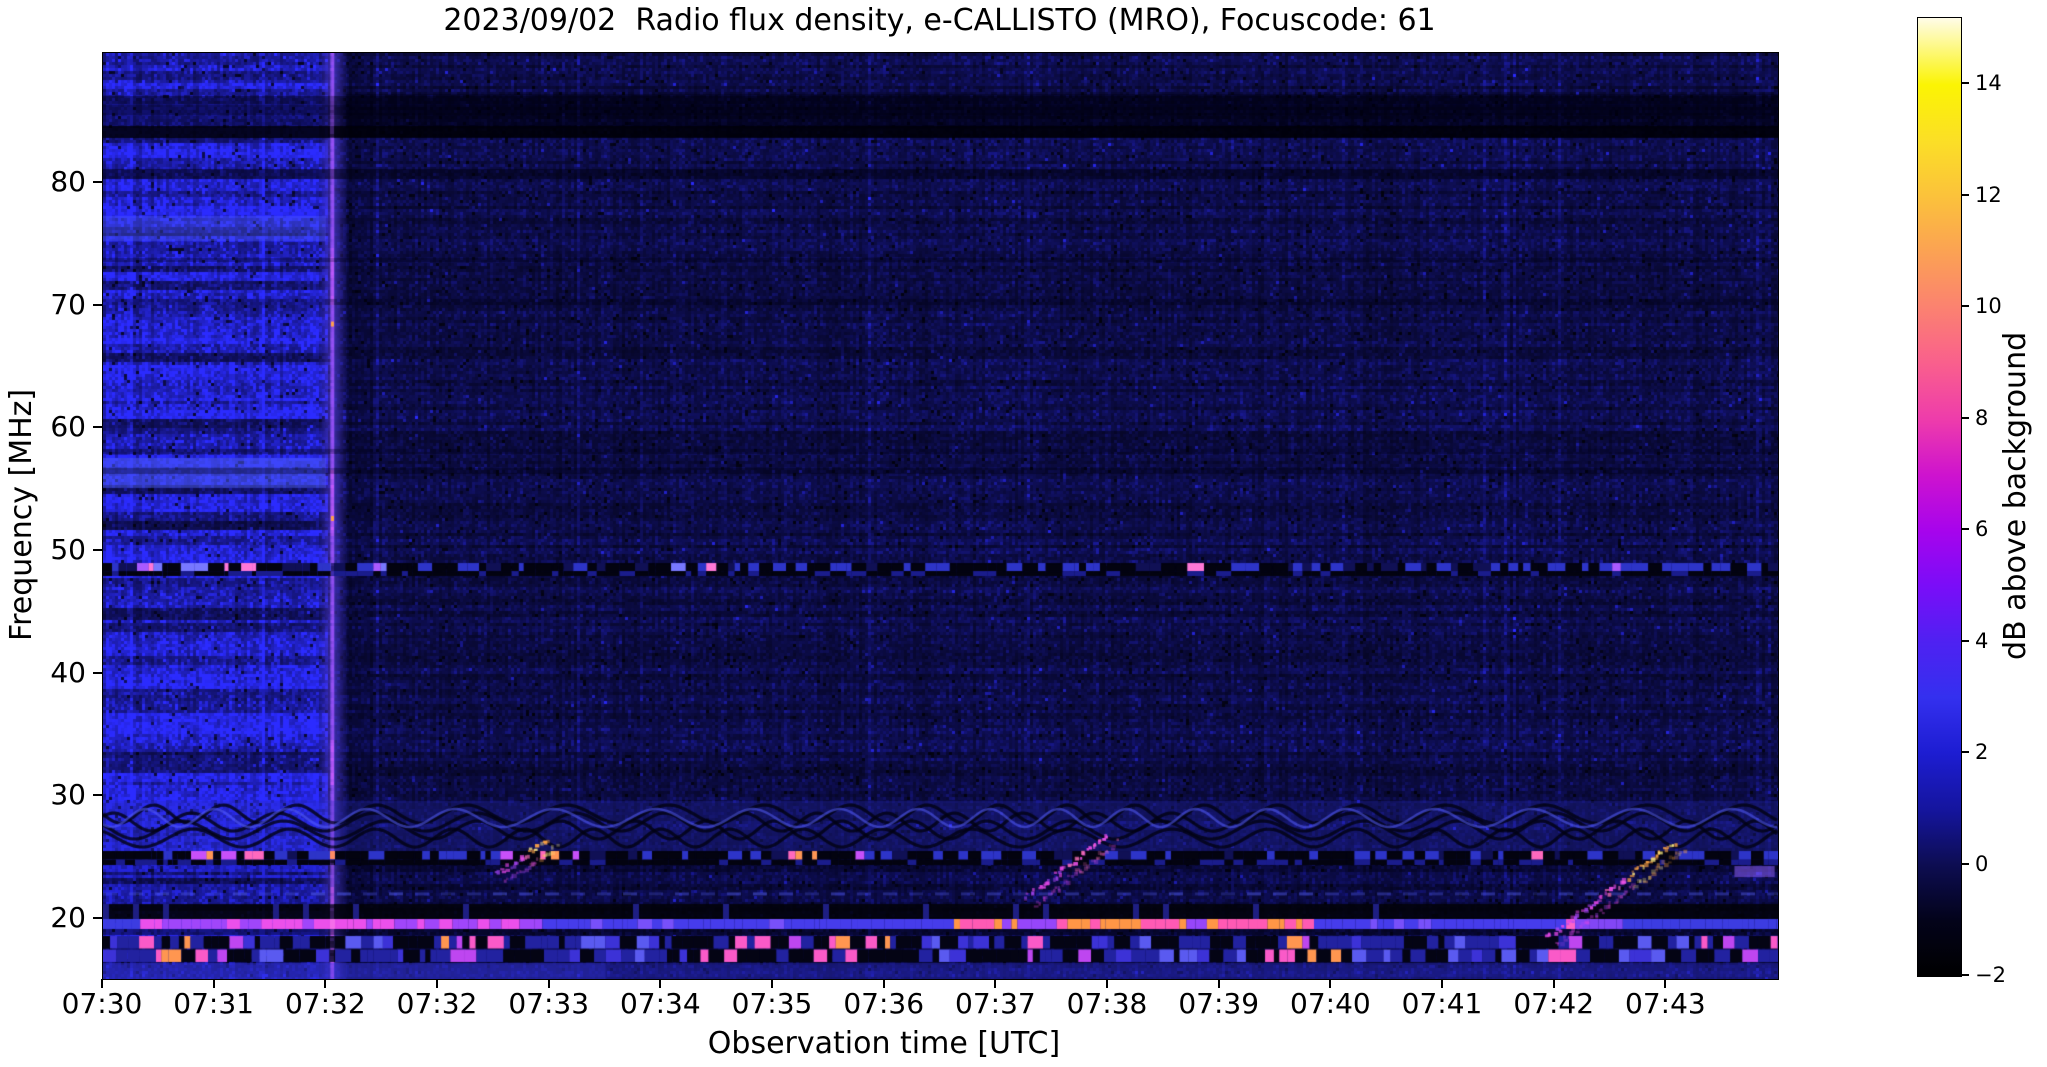 The height and width of the screenshot is (1067, 2047). What do you see at coordinates (884, 1003) in the screenshot?
I see `x-tick-label: 07:36` at bounding box center [884, 1003].